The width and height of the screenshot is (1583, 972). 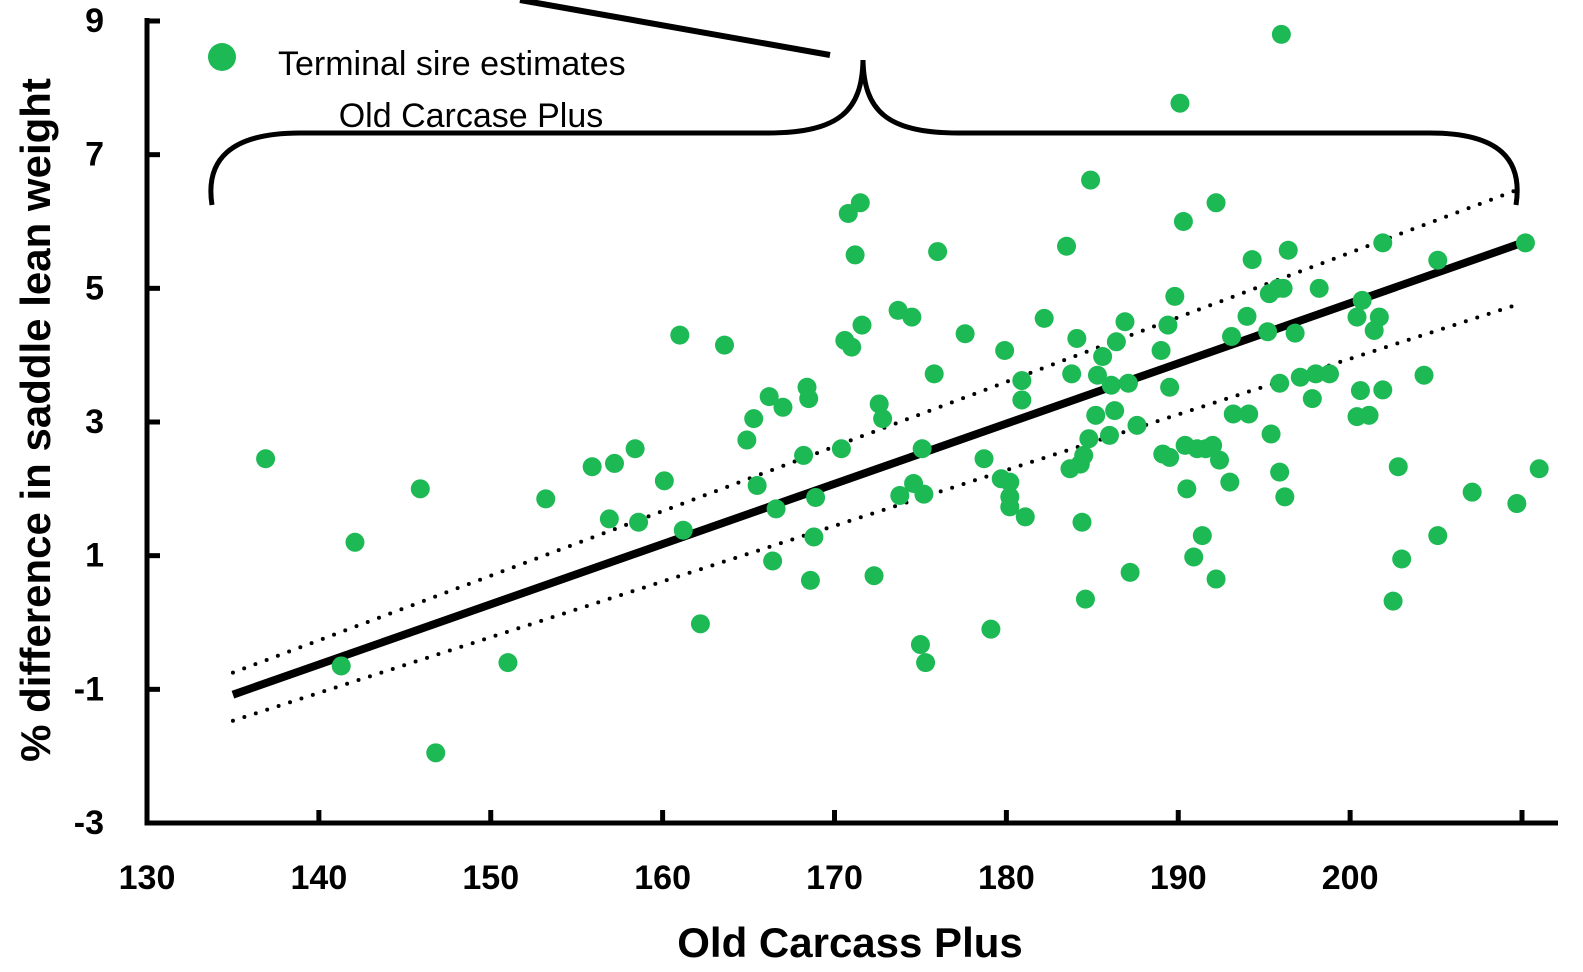 I want to click on y-tick-label: -3, so click(x=89, y=823).